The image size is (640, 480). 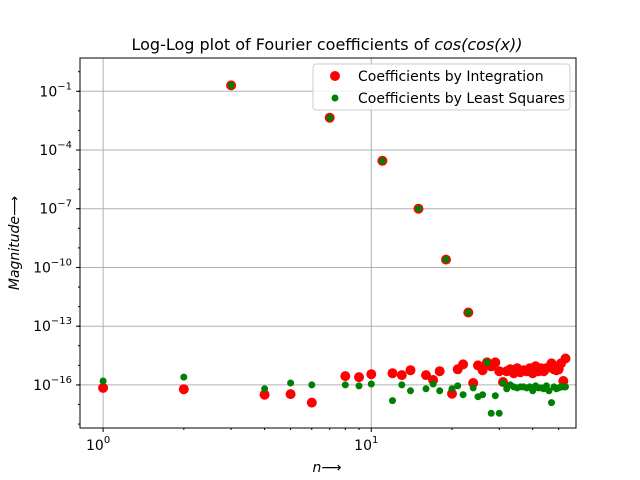 What do you see at coordinates (478, 44) in the screenshot?
I see `chart-title-math: cos(cos(x))` at bounding box center [478, 44].